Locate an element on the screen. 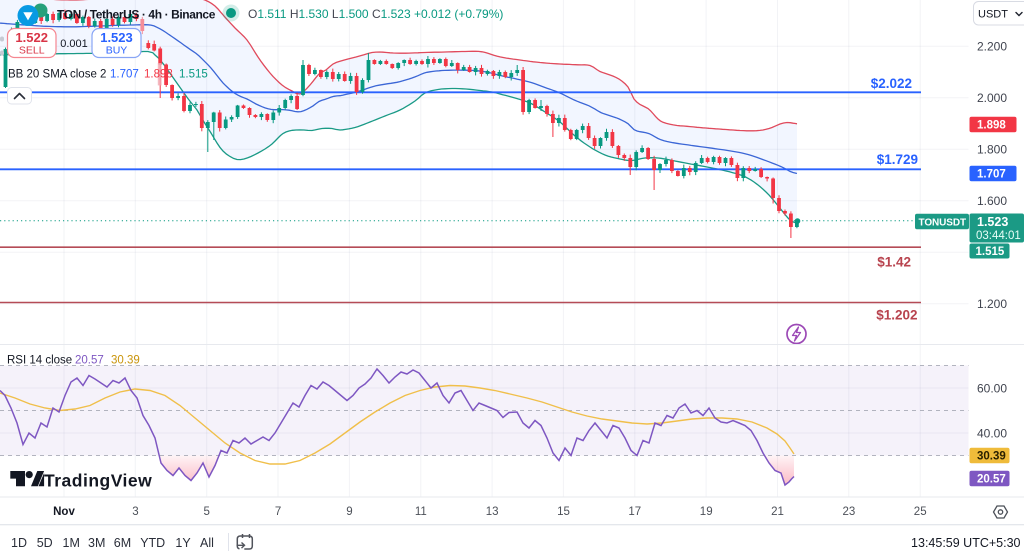  svg-text: TradingView is located at coordinates (98, 481).